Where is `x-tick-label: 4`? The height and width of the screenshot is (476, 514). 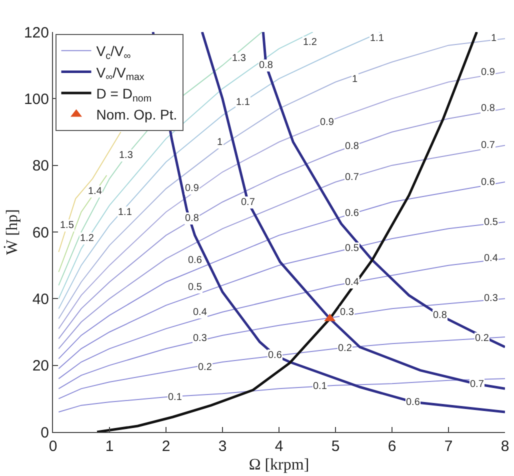 x-tick-label: 4 is located at coordinates (279, 446).